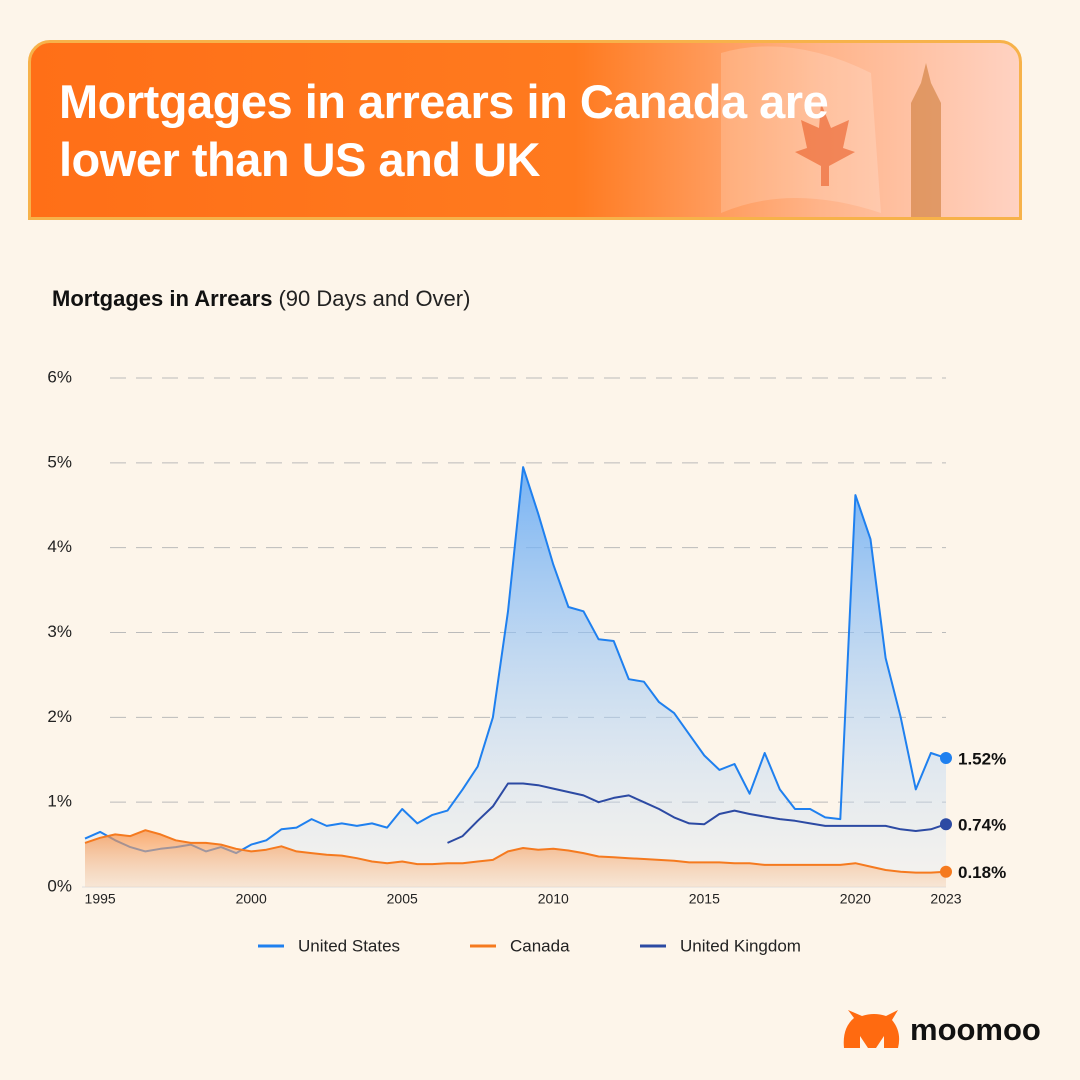 This screenshot has height=1080, width=1080. I want to click on legend-label: United Kingdom, so click(740, 945).